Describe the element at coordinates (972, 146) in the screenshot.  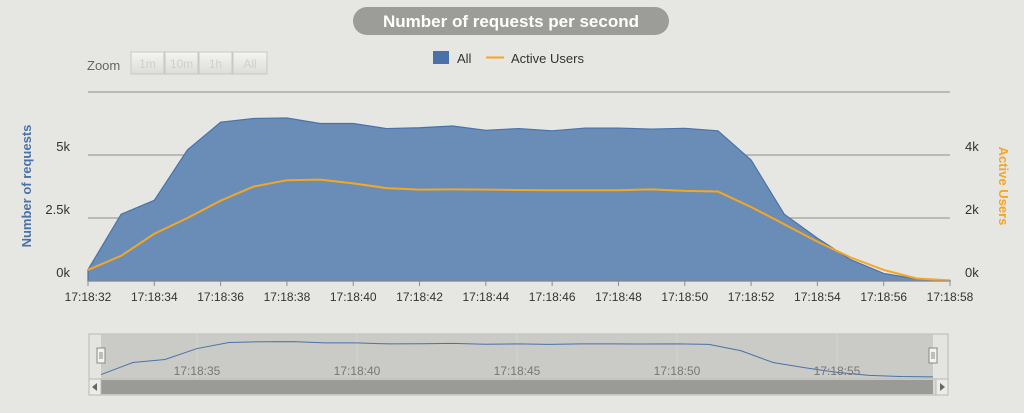
I see `y-right-tick-label: 4k` at that location.